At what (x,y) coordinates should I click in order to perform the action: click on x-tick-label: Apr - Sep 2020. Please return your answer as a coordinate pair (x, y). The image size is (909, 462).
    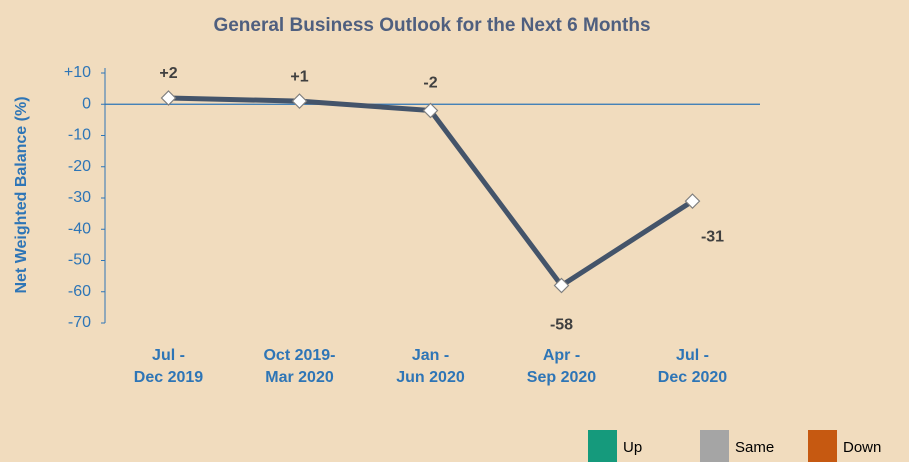
    Looking at the image, I should click on (561, 366).